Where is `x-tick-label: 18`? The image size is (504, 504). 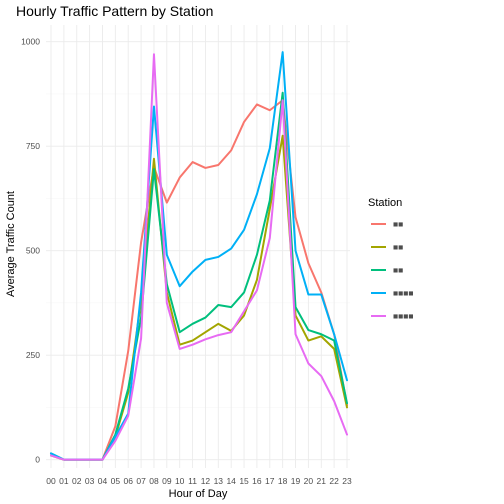
x-tick-label: 18 is located at coordinates (283, 481).